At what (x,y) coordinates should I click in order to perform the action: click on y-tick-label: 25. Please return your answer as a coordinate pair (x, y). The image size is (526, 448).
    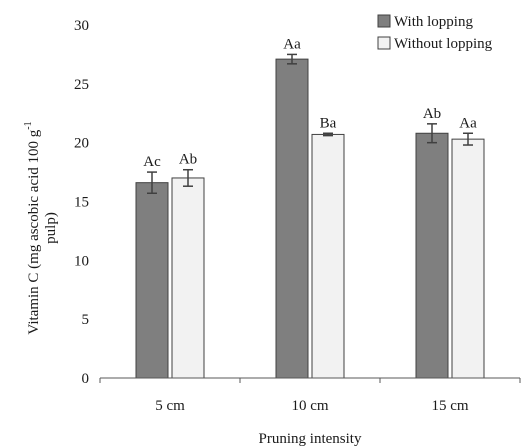
    Looking at the image, I should click on (81, 85).